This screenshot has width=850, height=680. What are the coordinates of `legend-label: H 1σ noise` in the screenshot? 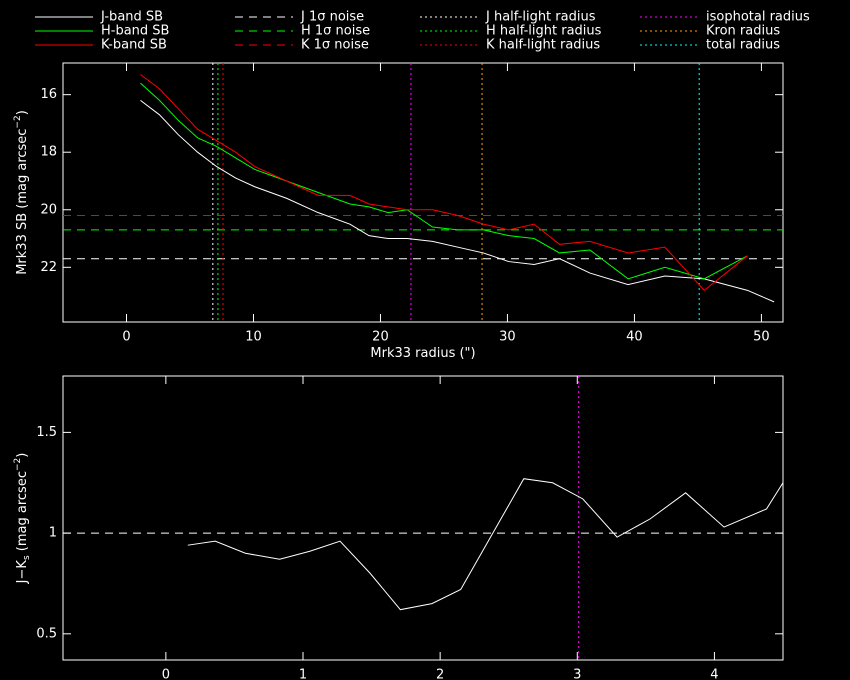 It's located at (335, 31).